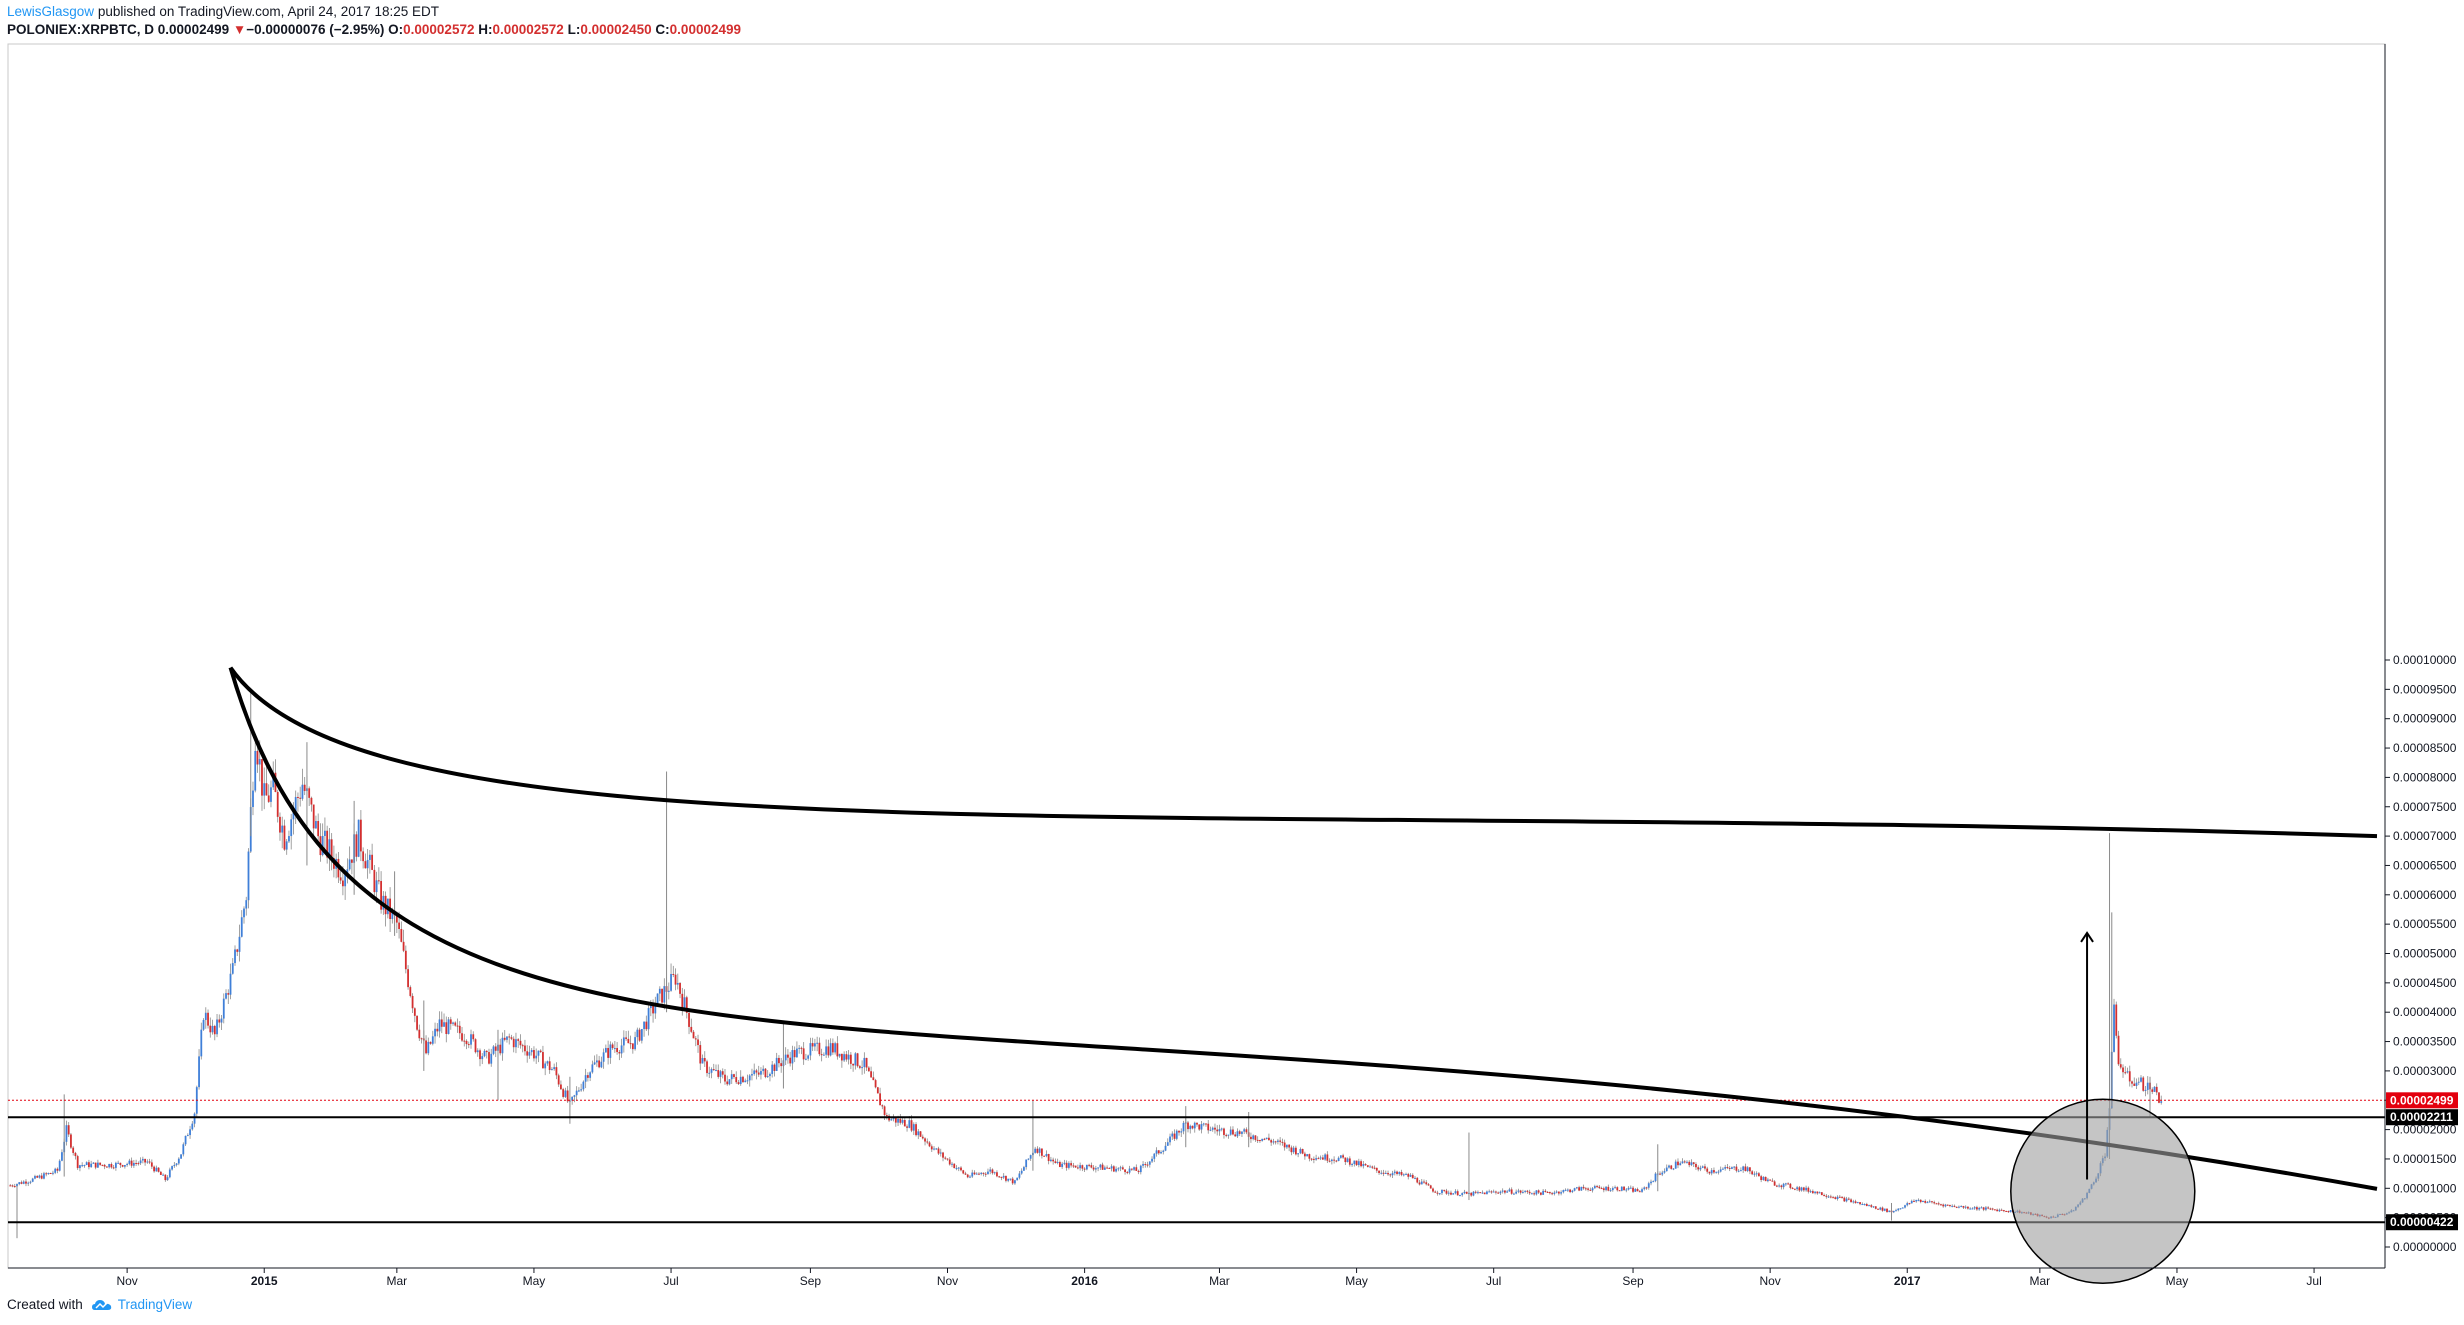 This screenshot has width=2464, height=1325. What do you see at coordinates (2425, 1130) in the screenshot?
I see `price-tick-label: 0.00002000` at bounding box center [2425, 1130].